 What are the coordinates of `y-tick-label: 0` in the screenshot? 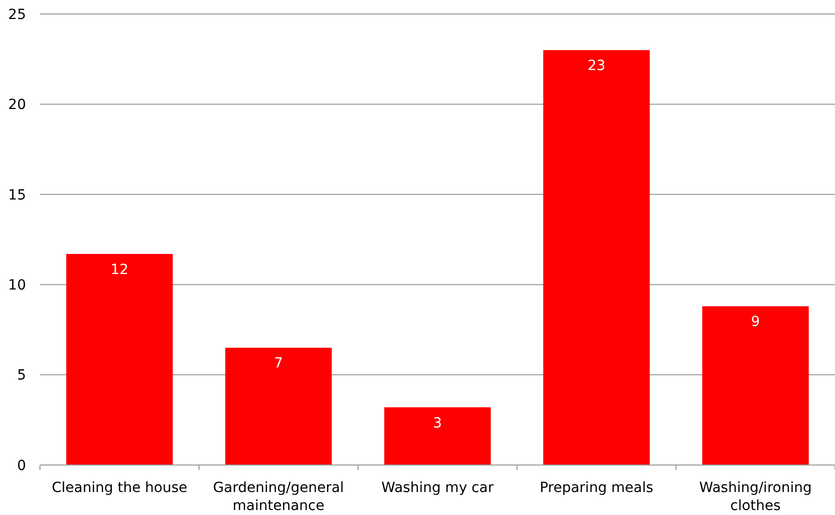 It's located at (21, 466).